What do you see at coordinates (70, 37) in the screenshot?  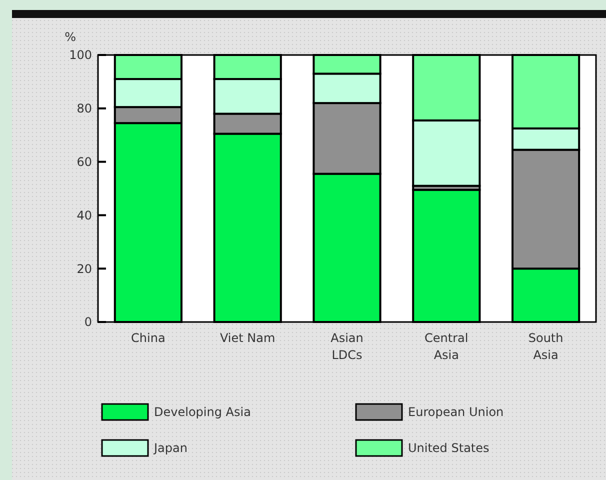 I see `y-axis-title: %` at bounding box center [70, 37].